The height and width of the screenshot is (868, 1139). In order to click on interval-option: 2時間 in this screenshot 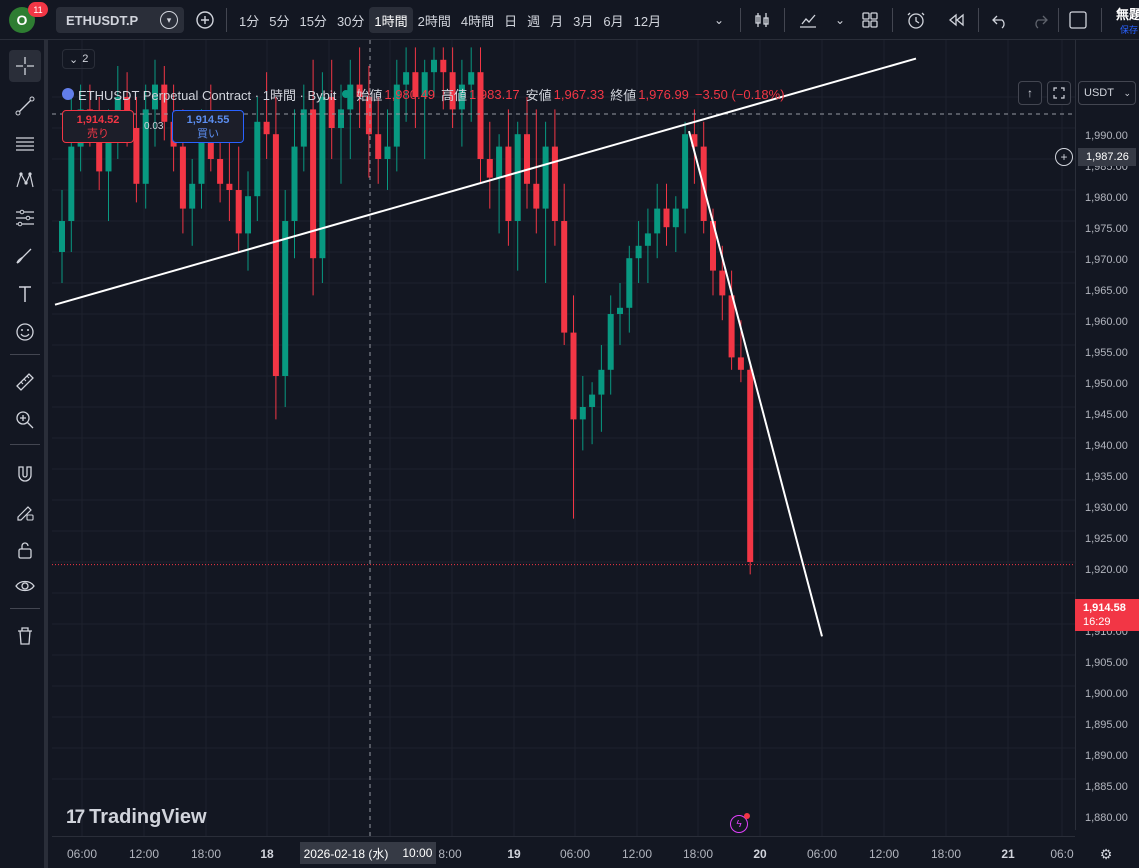, I will do `click(434, 21)`.